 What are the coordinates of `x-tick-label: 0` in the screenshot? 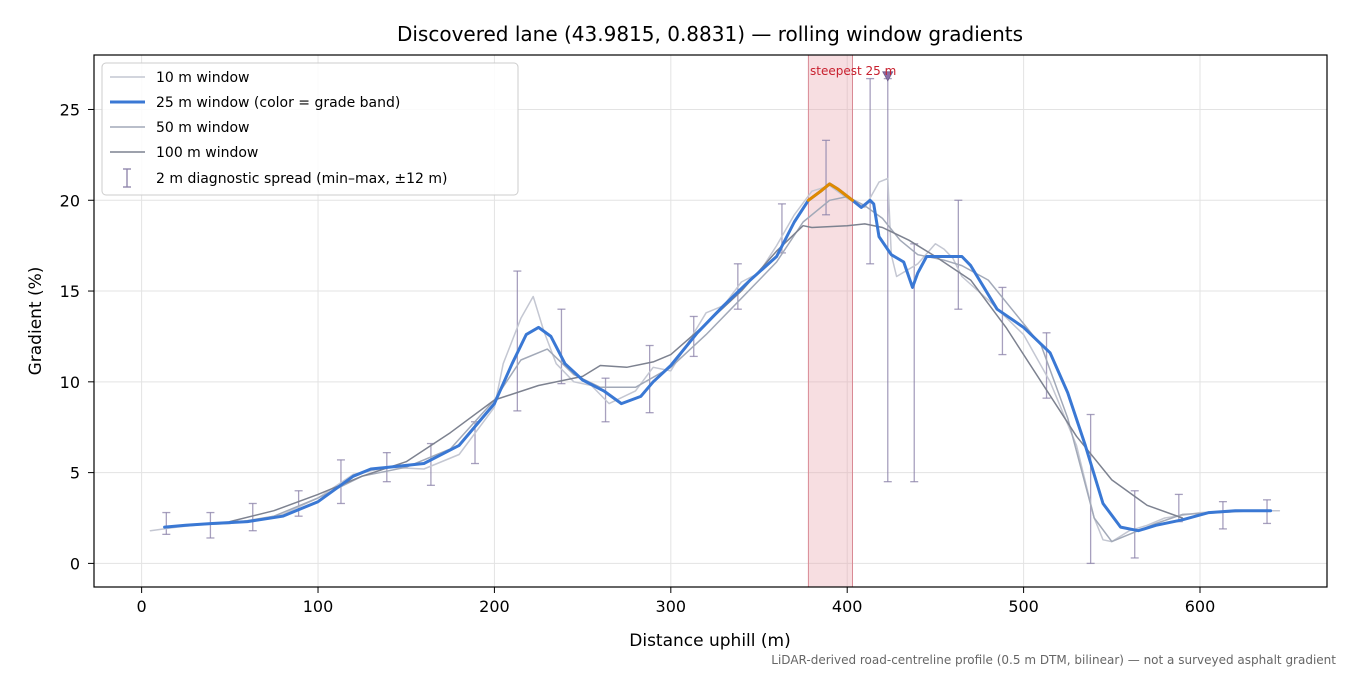 It's located at (142, 606).